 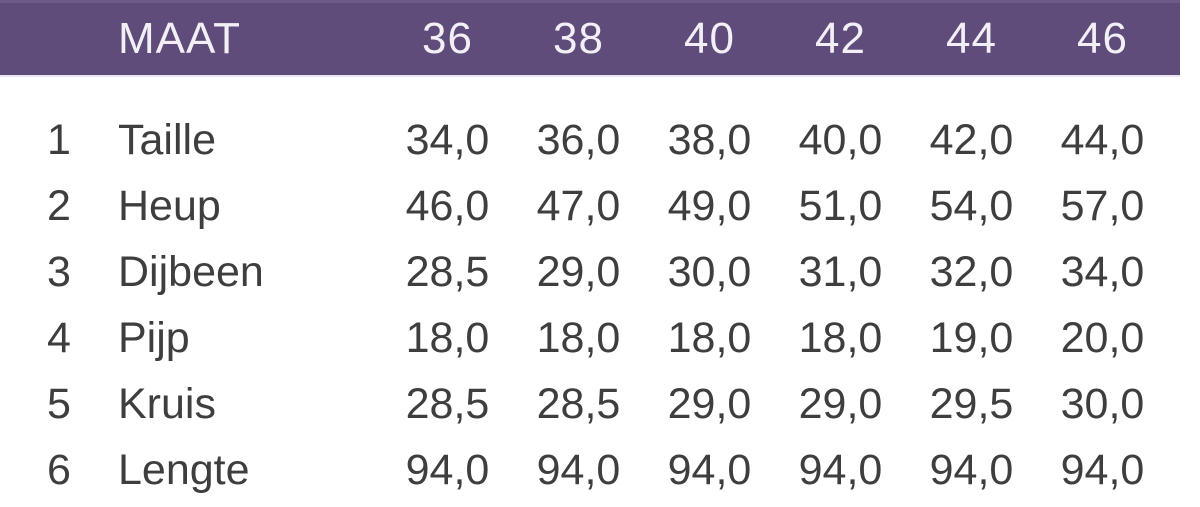 What do you see at coordinates (59, 337) in the screenshot?
I see `row-number: 4` at bounding box center [59, 337].